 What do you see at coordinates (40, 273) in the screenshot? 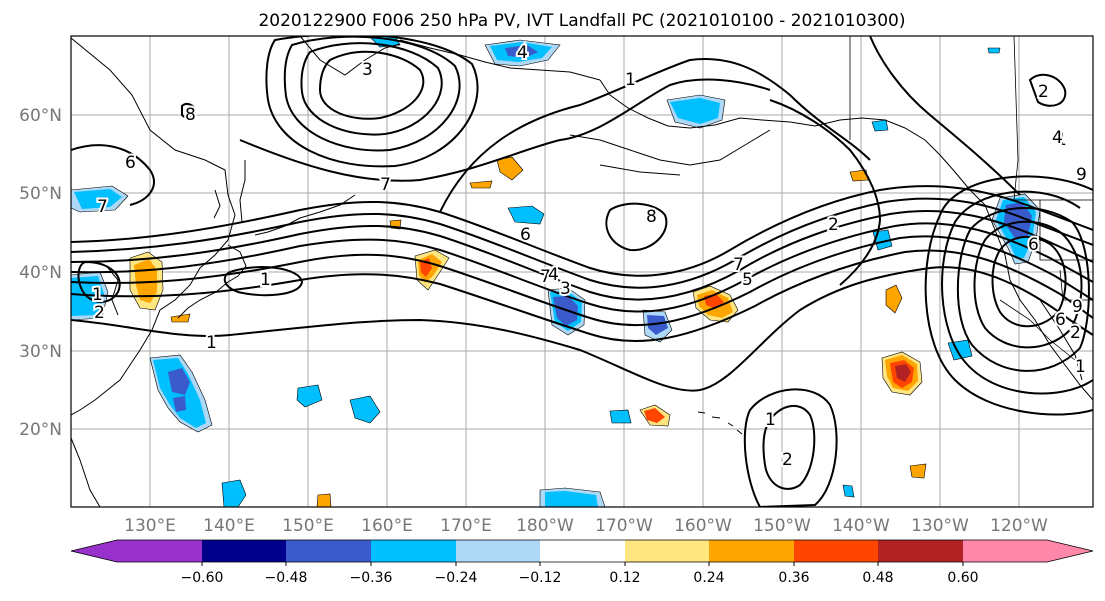
I see `latitude-labels: 60°N 50°N 40°N 30°N 20°N` at bounding box center [40, 273].